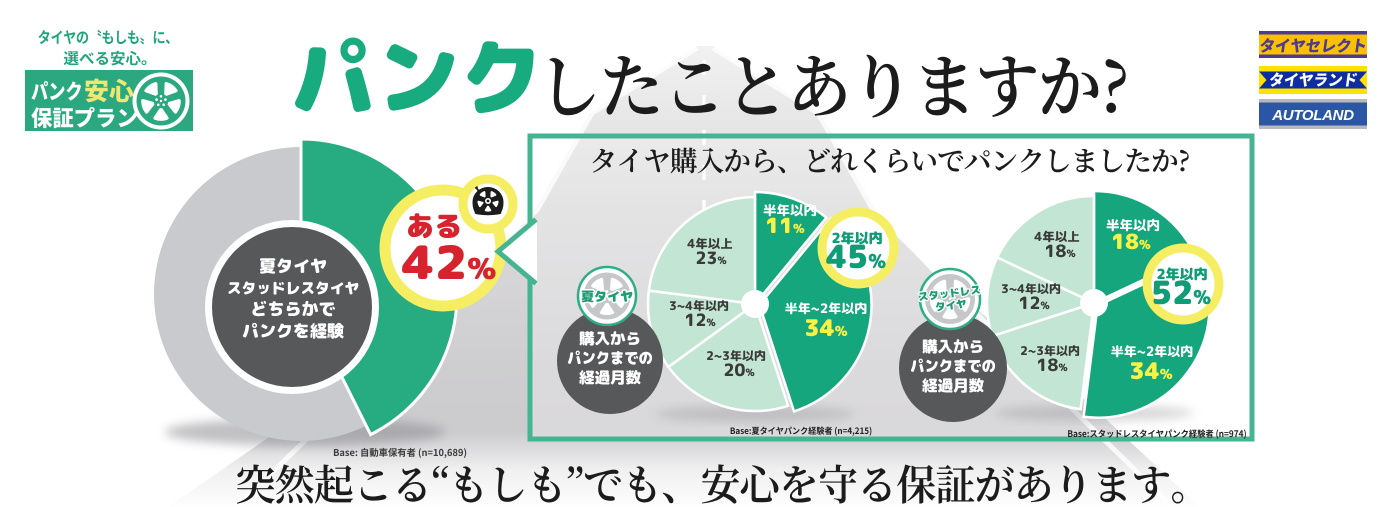 The height and width of the screenshot is (507, 1400). I want to click on svg-text: AUTOLAND, so click(1312, 115).